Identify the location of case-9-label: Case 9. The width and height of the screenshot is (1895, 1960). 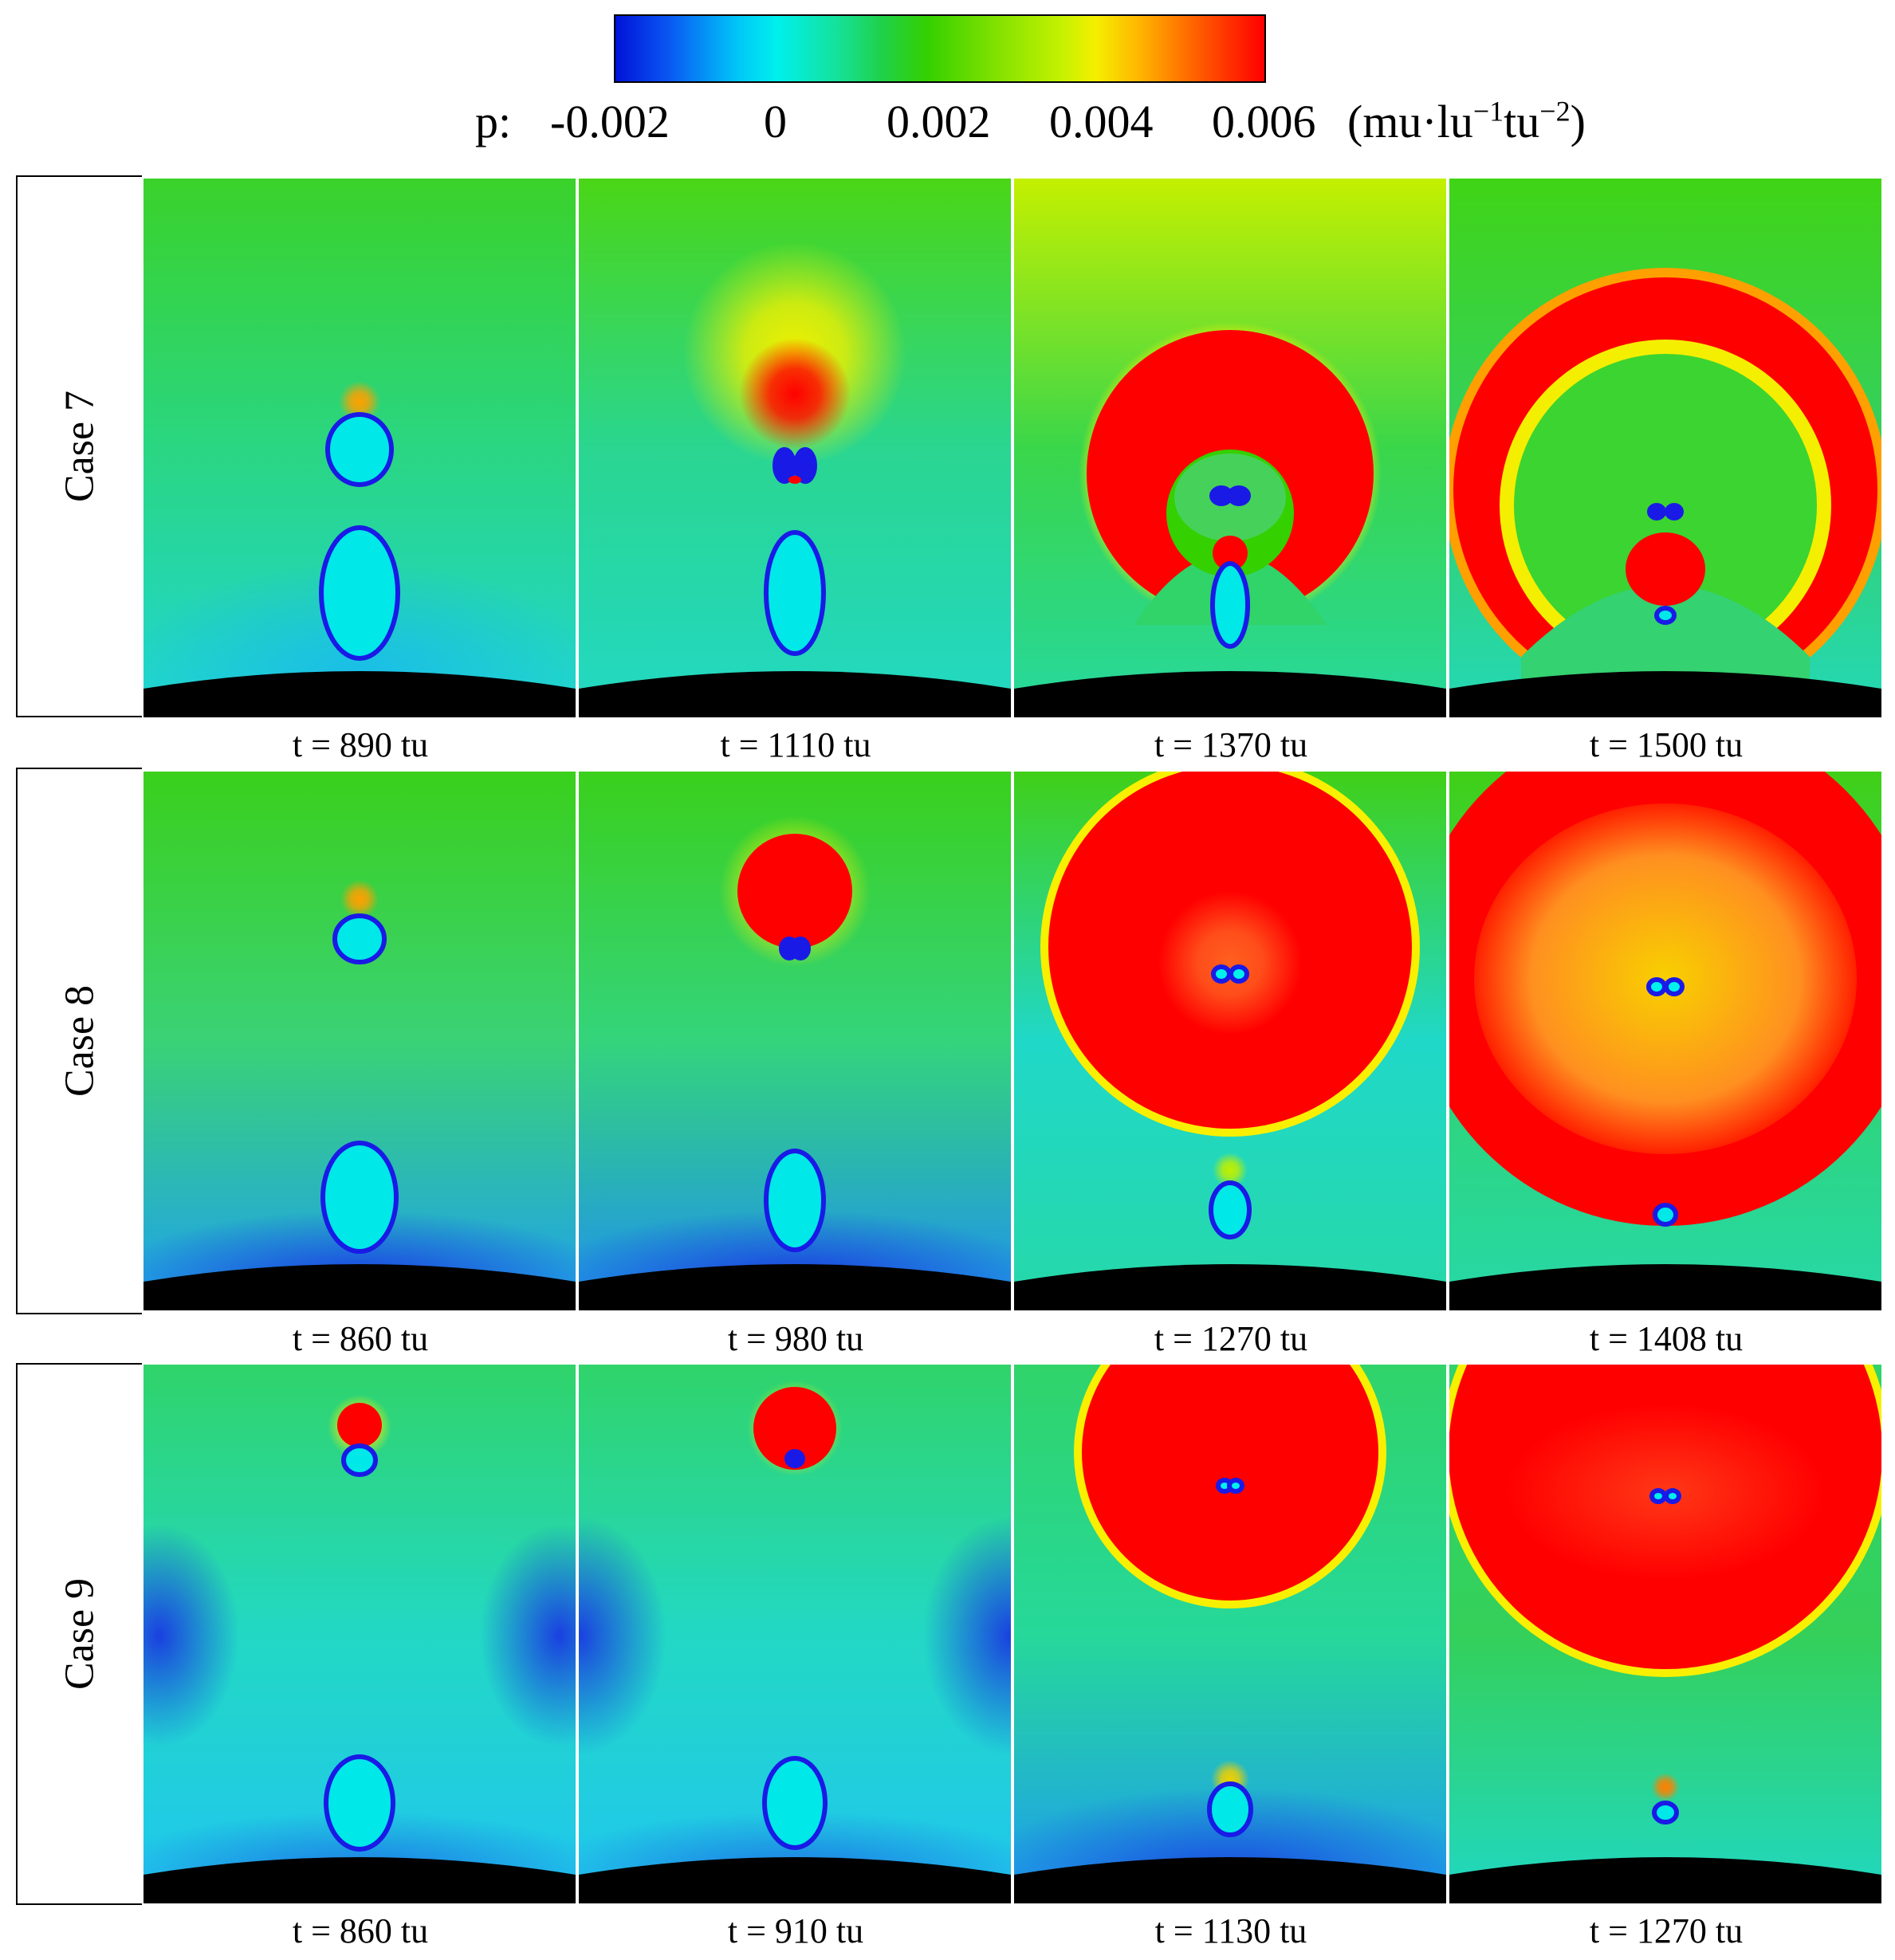
(80, 1634).